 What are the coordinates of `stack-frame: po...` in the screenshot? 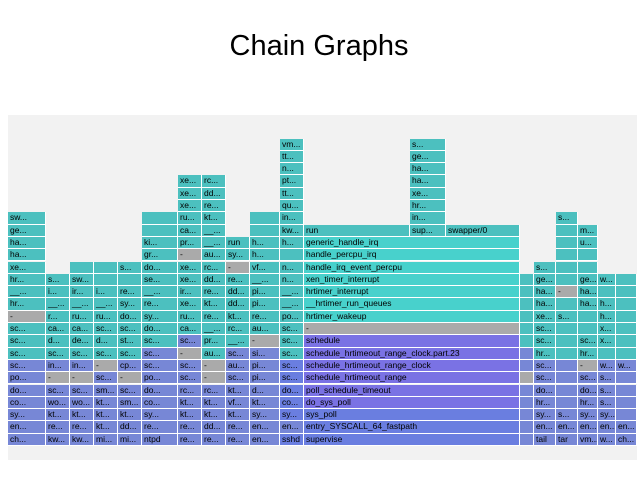 It's located at (160, 378).